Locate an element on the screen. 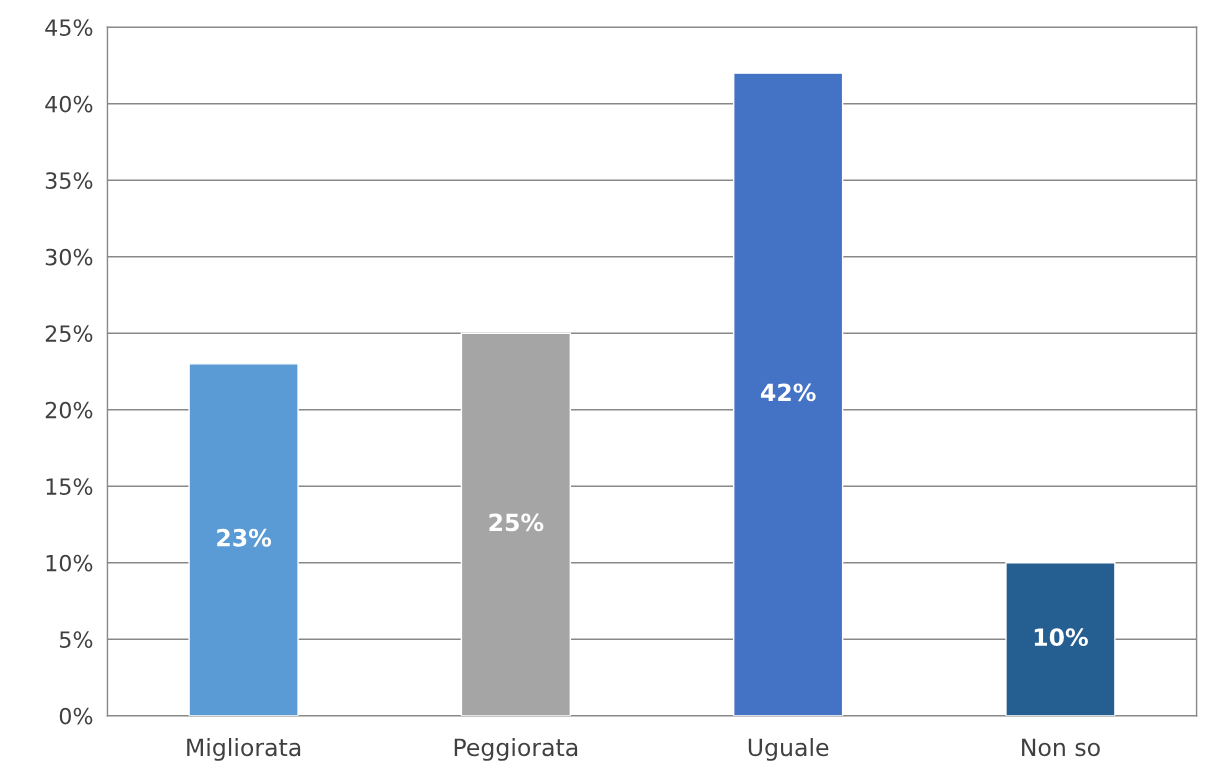  y-tick-label: 30% is located at coordinates (69, 257).